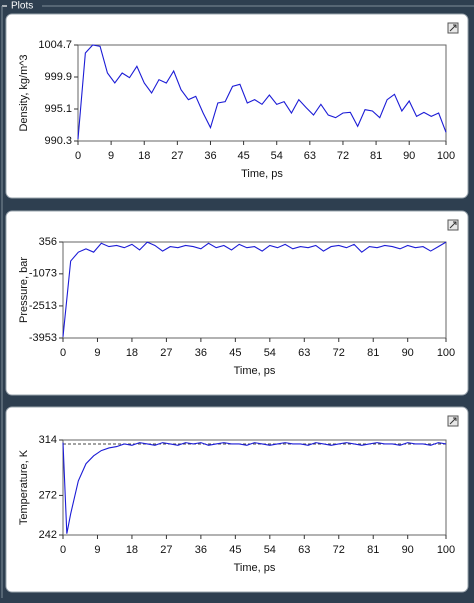 The width and height of the screenshot is (474, 603). Describe the element at coordinates (43, 338) in the screenshot. I see `y-tick-label: -3953` at that location.